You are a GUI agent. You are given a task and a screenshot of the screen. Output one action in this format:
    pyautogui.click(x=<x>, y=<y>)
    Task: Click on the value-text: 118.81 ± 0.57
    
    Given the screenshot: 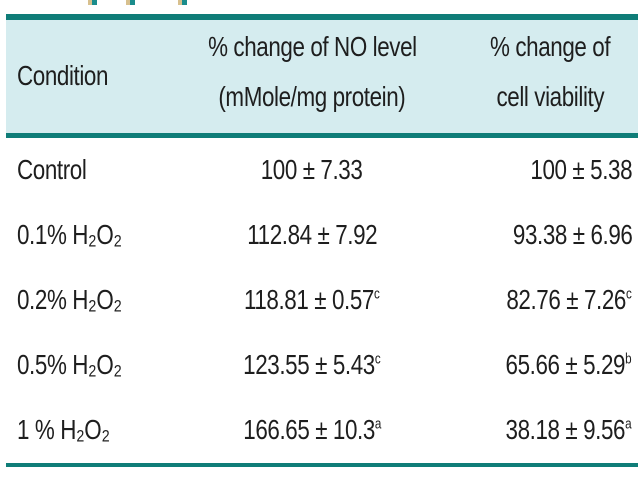 What is the action you would take?
    pyautogui.click(x=309, y=300)
    